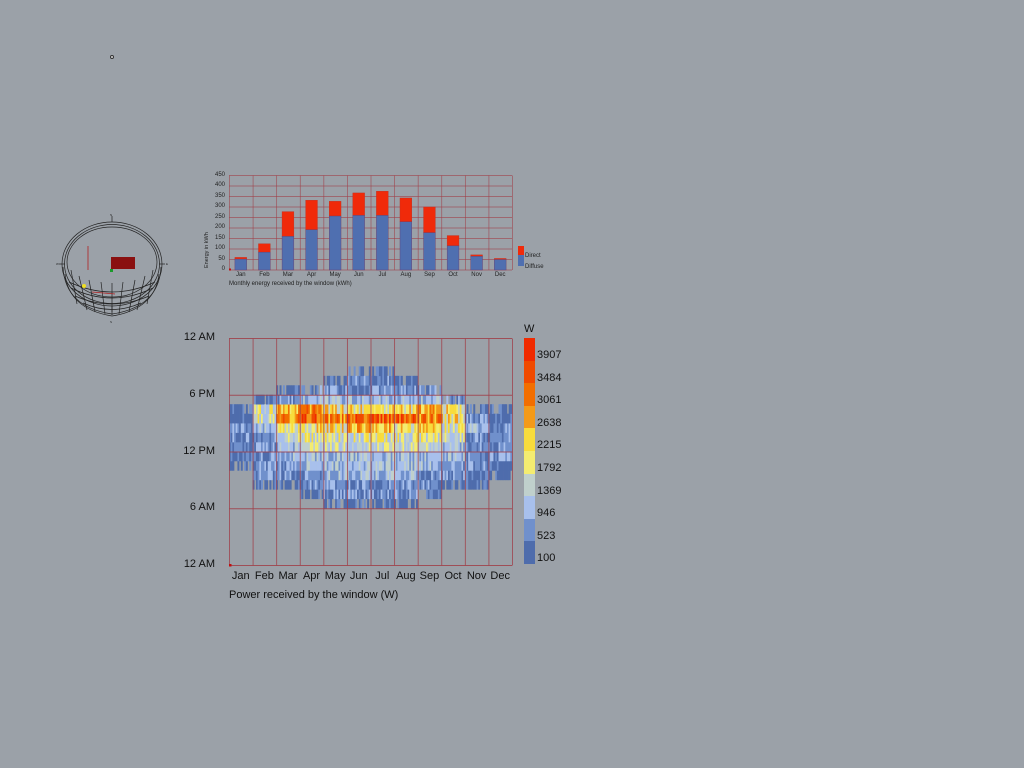 The image size is (1024, 768). I want to click on y-tick-label: 150, so click(219, 237).